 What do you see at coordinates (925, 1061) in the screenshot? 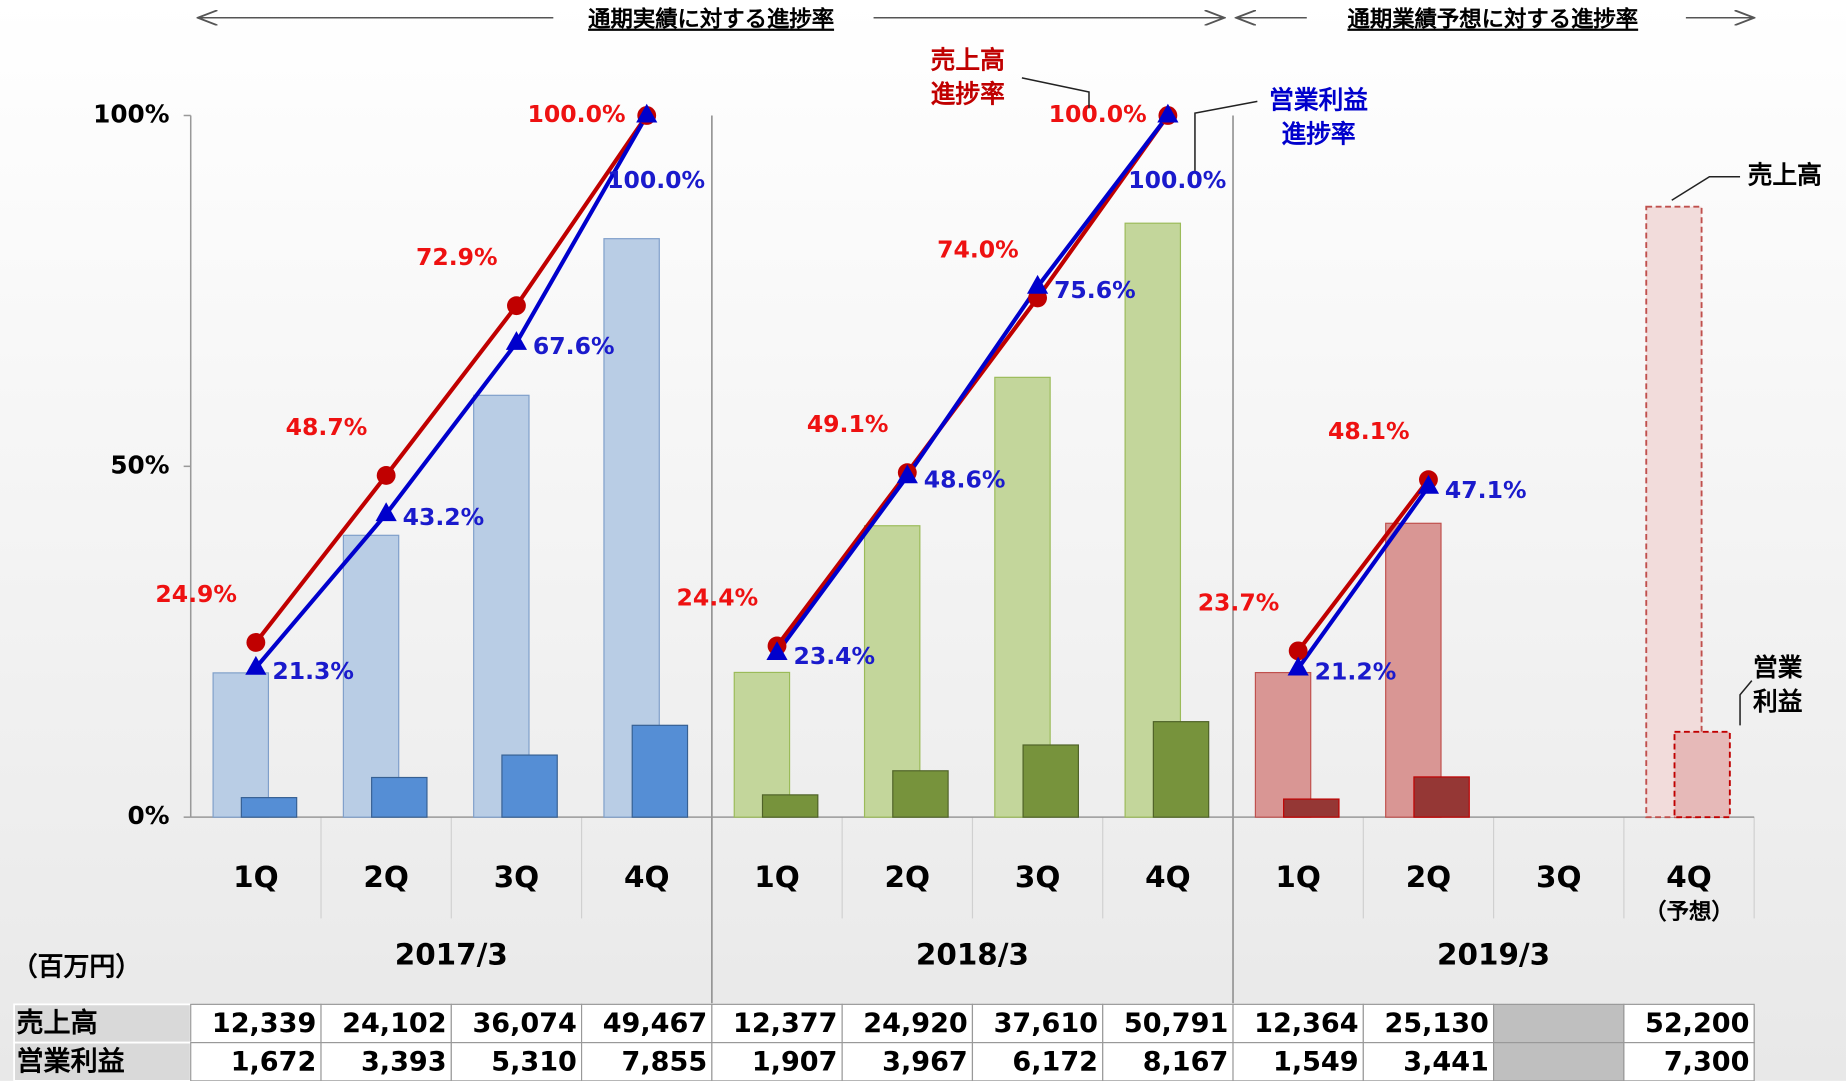
I see `table-value: 3,967` at bounding box center [925, 1061].